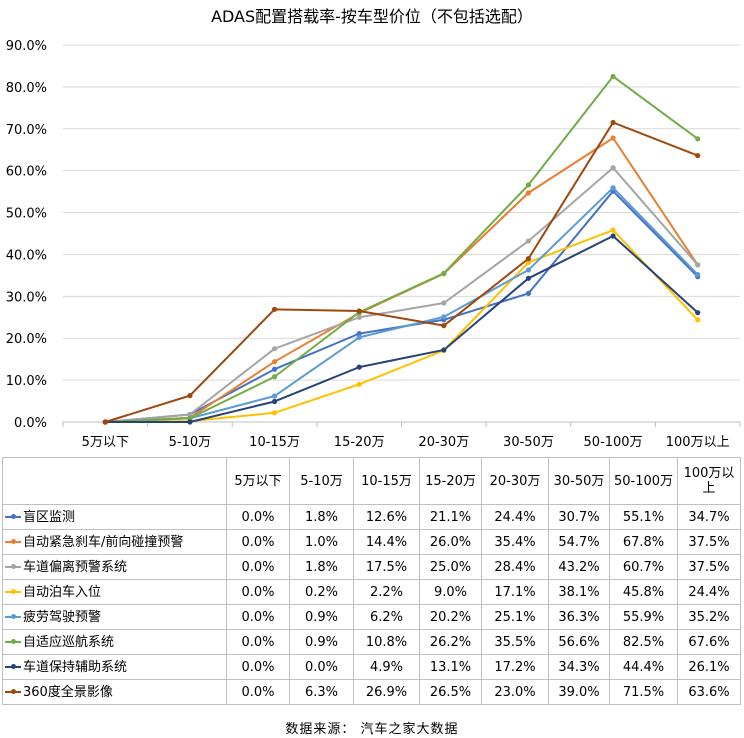 This screenshot has width=744, height=738. Describe the element at coordinates (62, 617) in the screenshot. I see `legend-label: 疲劳驾驶预警` at that location.